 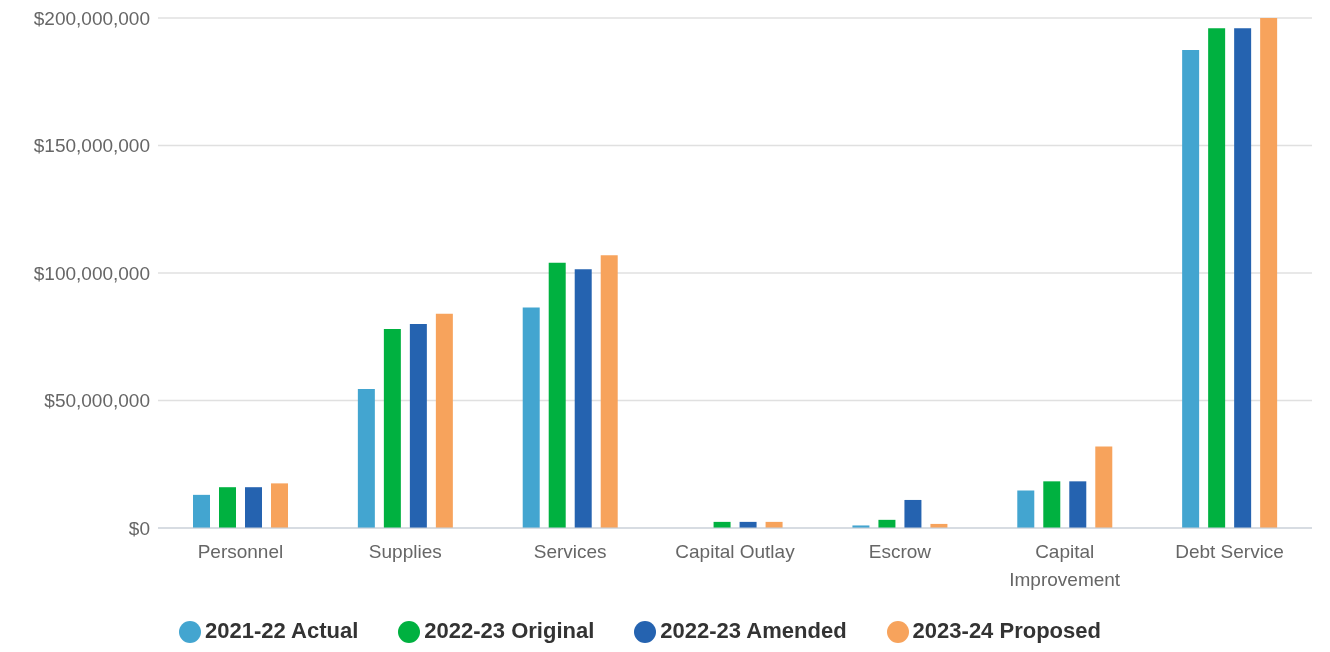 What do you see at coordinates (1065, 565) in the screenshot?
I see `x-tick-label: Capital Improvement` at bounding box center [1065, 565].